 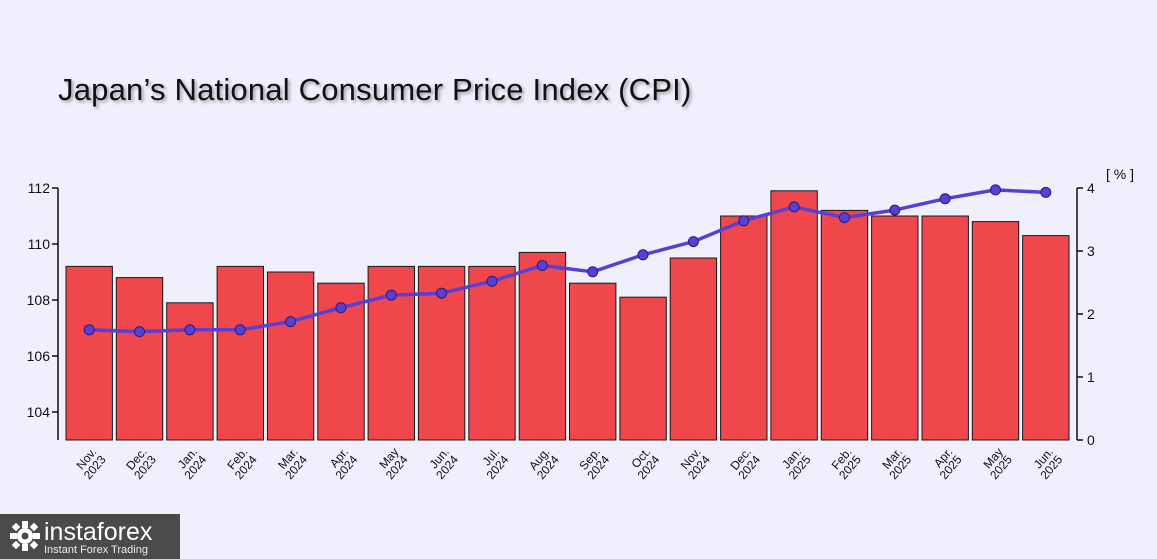 What do you see at coordinates (744, 463) in the screenshot?
I see `x-tick-label-13: Dec.2024` at bounding box center [744, 463].